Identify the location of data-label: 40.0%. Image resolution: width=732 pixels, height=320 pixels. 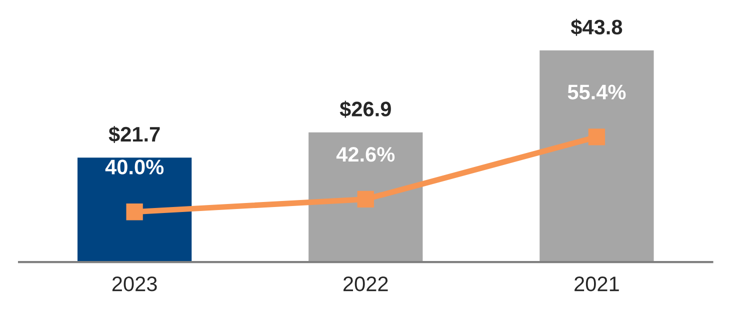
(134, 167).